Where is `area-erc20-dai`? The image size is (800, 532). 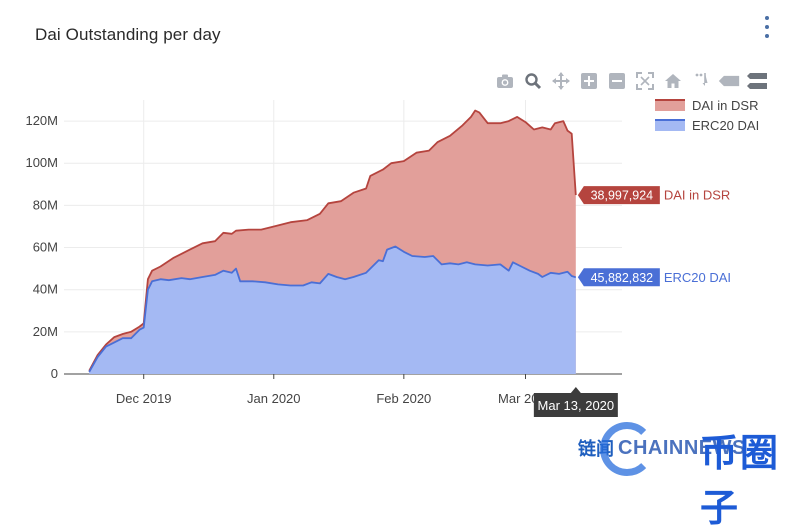 area-erc20-dai is located at coordinates (332, 310).